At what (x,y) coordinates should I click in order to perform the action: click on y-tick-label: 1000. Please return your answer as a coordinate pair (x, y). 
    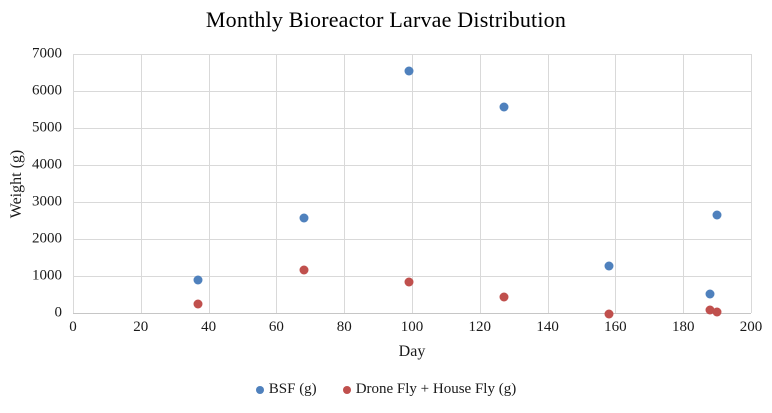
    Looking at the image, I should click on (47, 275).